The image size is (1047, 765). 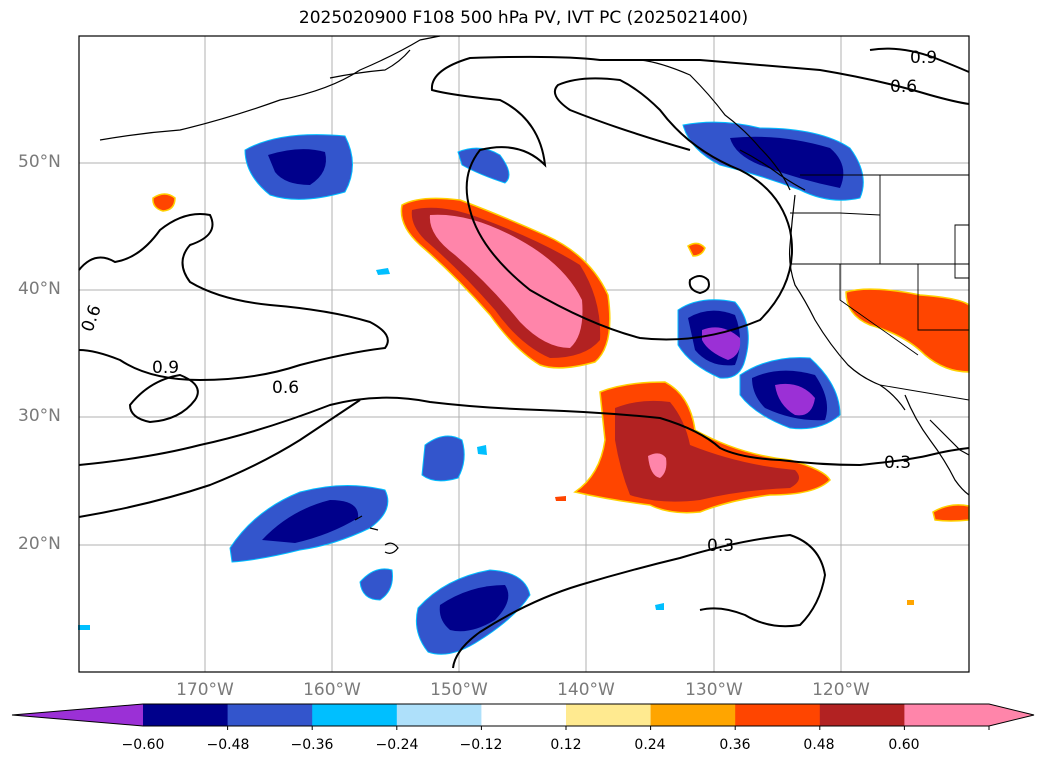 What do you see at coordinates (376, 534) in the screenshot?
I see `hawaii-islands` at bounding box center [376, 534].